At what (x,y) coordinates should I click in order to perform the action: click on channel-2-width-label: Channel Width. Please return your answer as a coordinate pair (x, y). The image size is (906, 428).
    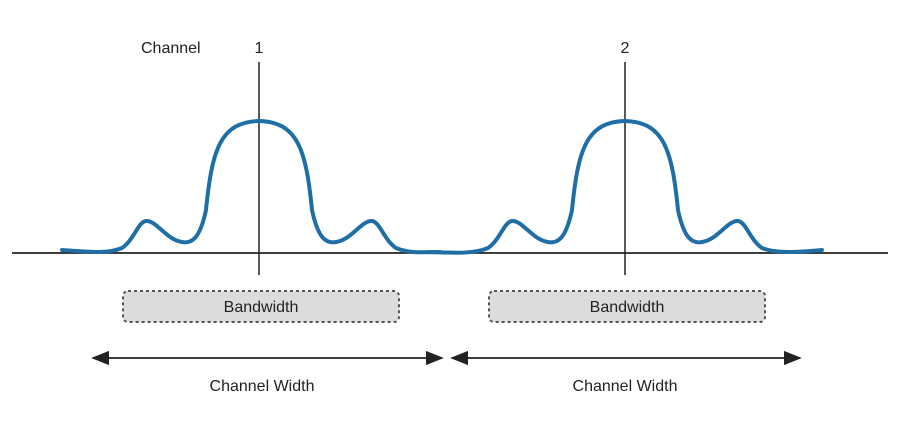
    Looking at the image, I should click on (625, 386).